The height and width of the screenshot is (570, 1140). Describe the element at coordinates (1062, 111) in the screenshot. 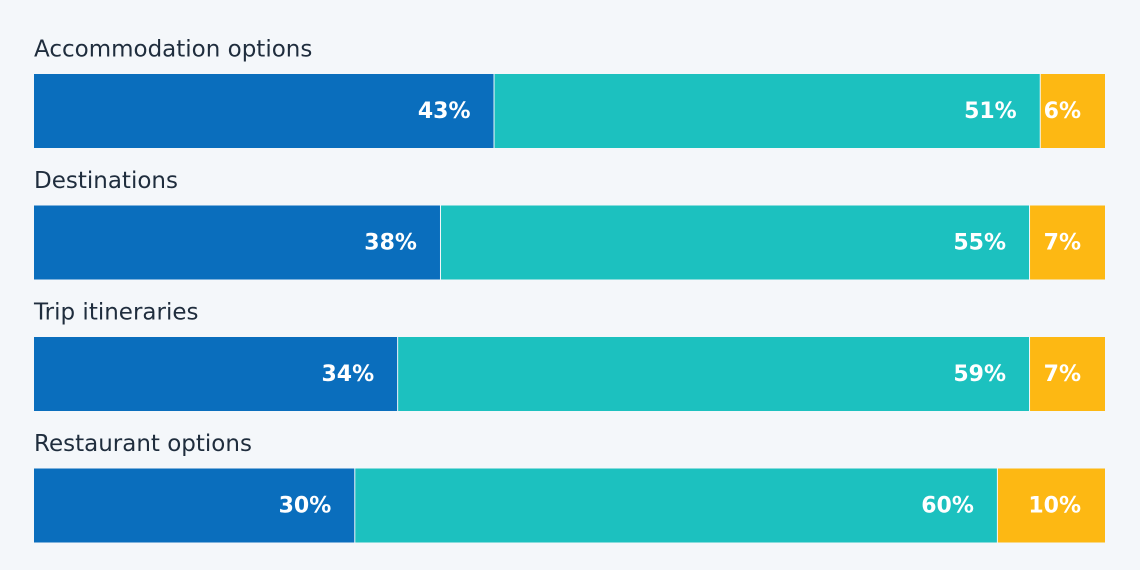

I see `data-label: 6%` at that location.